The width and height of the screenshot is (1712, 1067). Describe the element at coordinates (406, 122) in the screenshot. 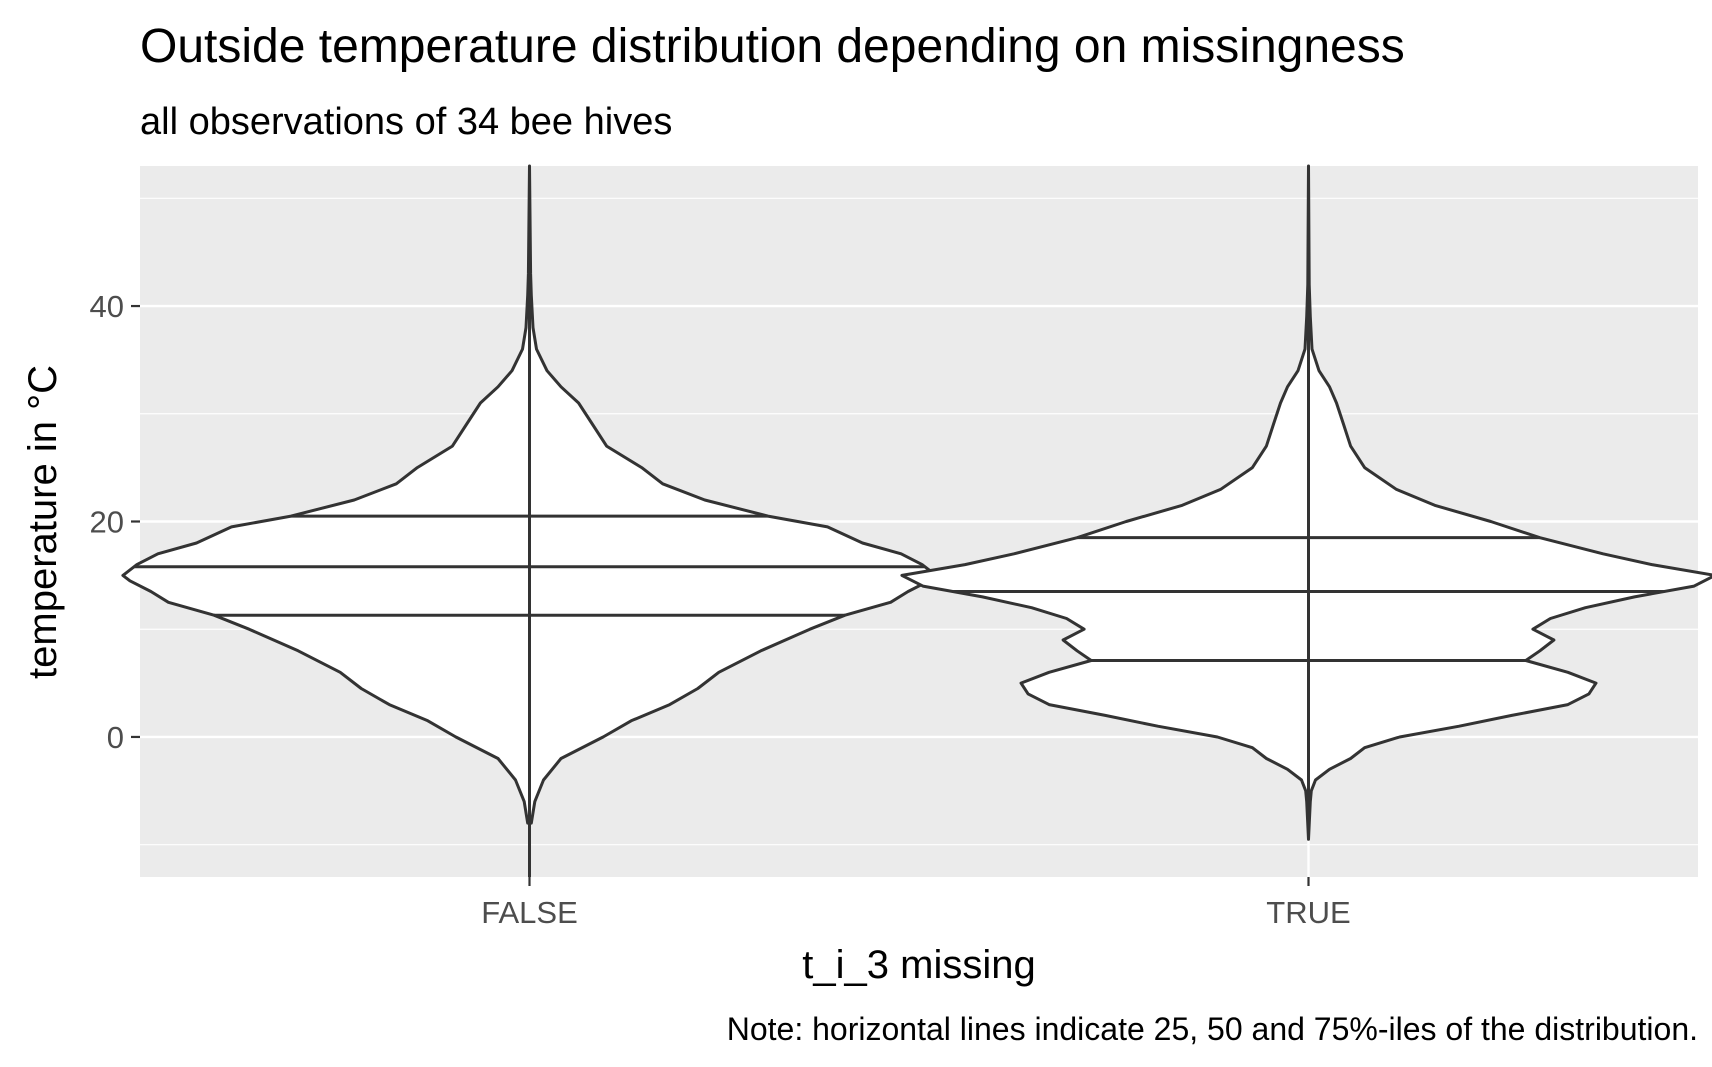

I see `chart-subtitle: all observations of 34 bee hives` at that location.